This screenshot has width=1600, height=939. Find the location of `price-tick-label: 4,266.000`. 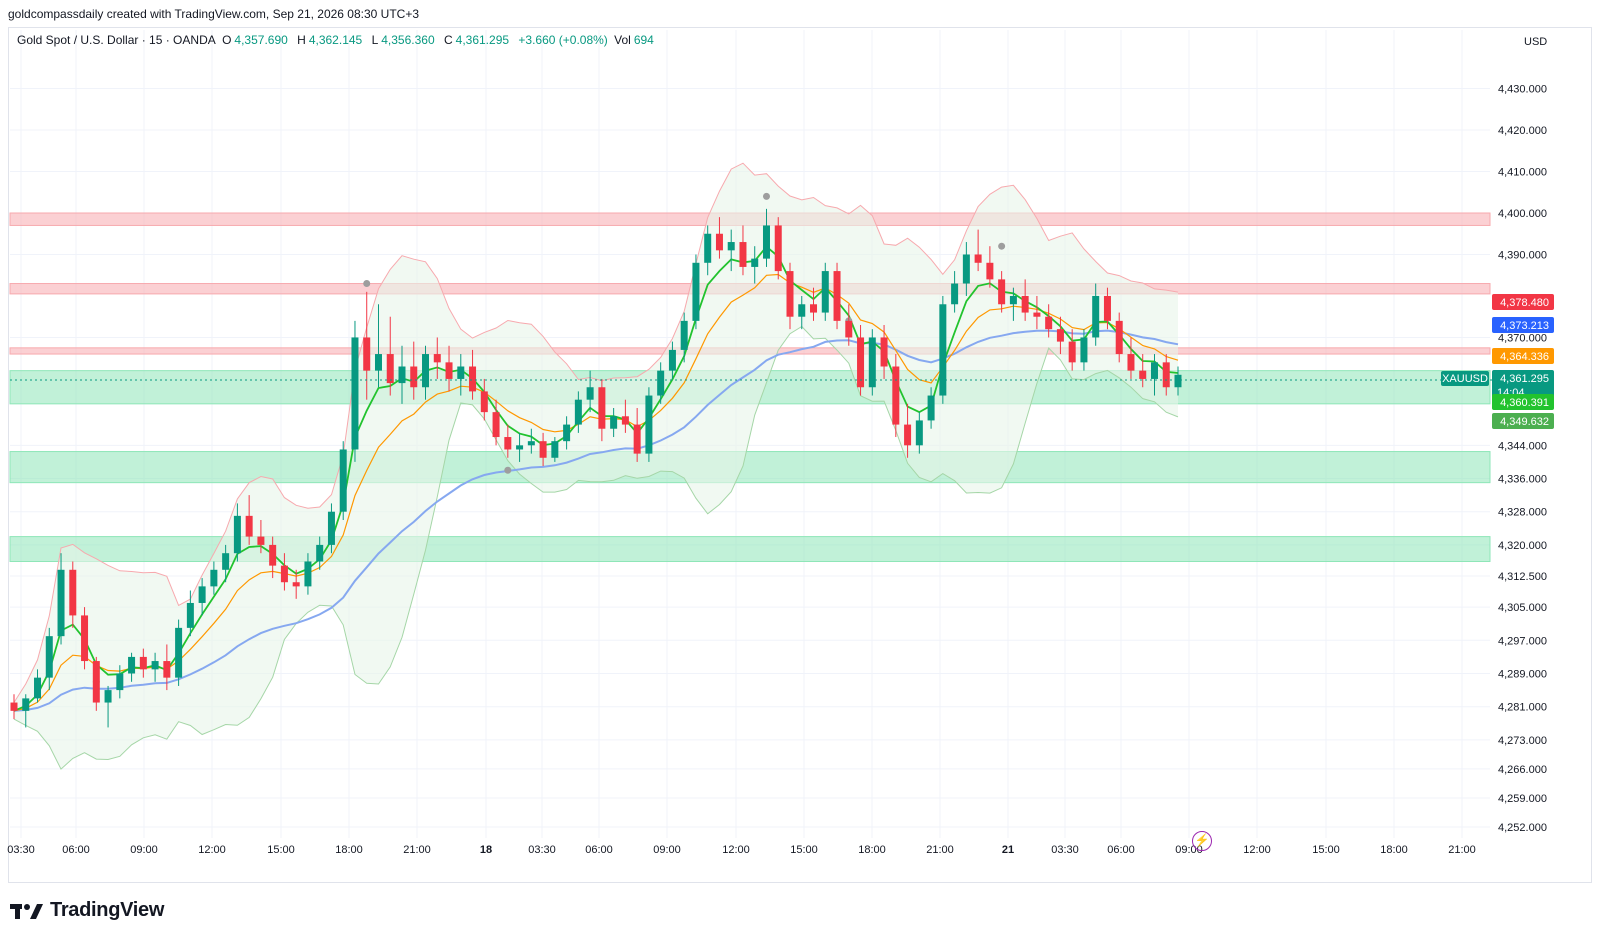

price-tick-label: 4,266.000 is located at coordinates (1522, 770).